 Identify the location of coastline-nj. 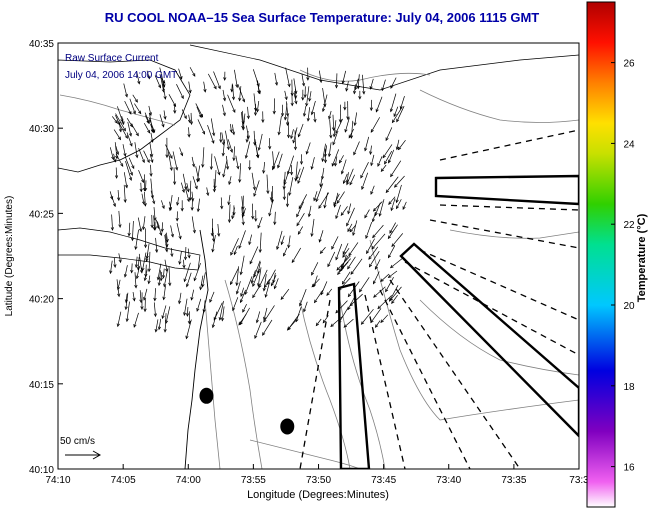
(124, 116).